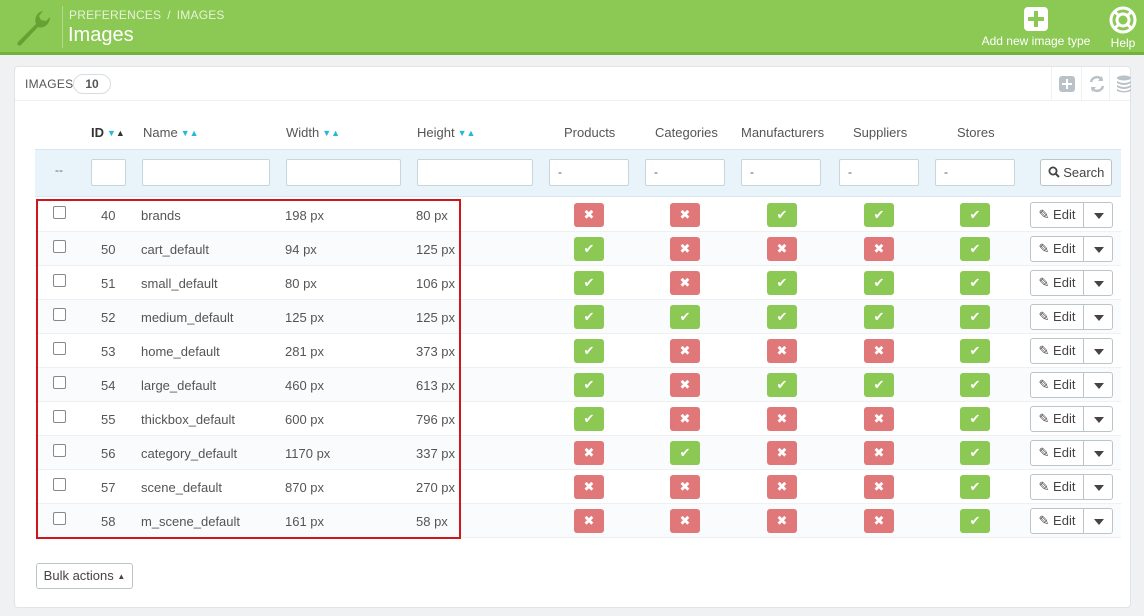 The height and width of the screenshot is (616, 1144). I want to click on table-row: 51 small_default 80 px 106 px ✔ ✖ ✔ ✔ ✔ ✎ Edit, so click(578, 283).